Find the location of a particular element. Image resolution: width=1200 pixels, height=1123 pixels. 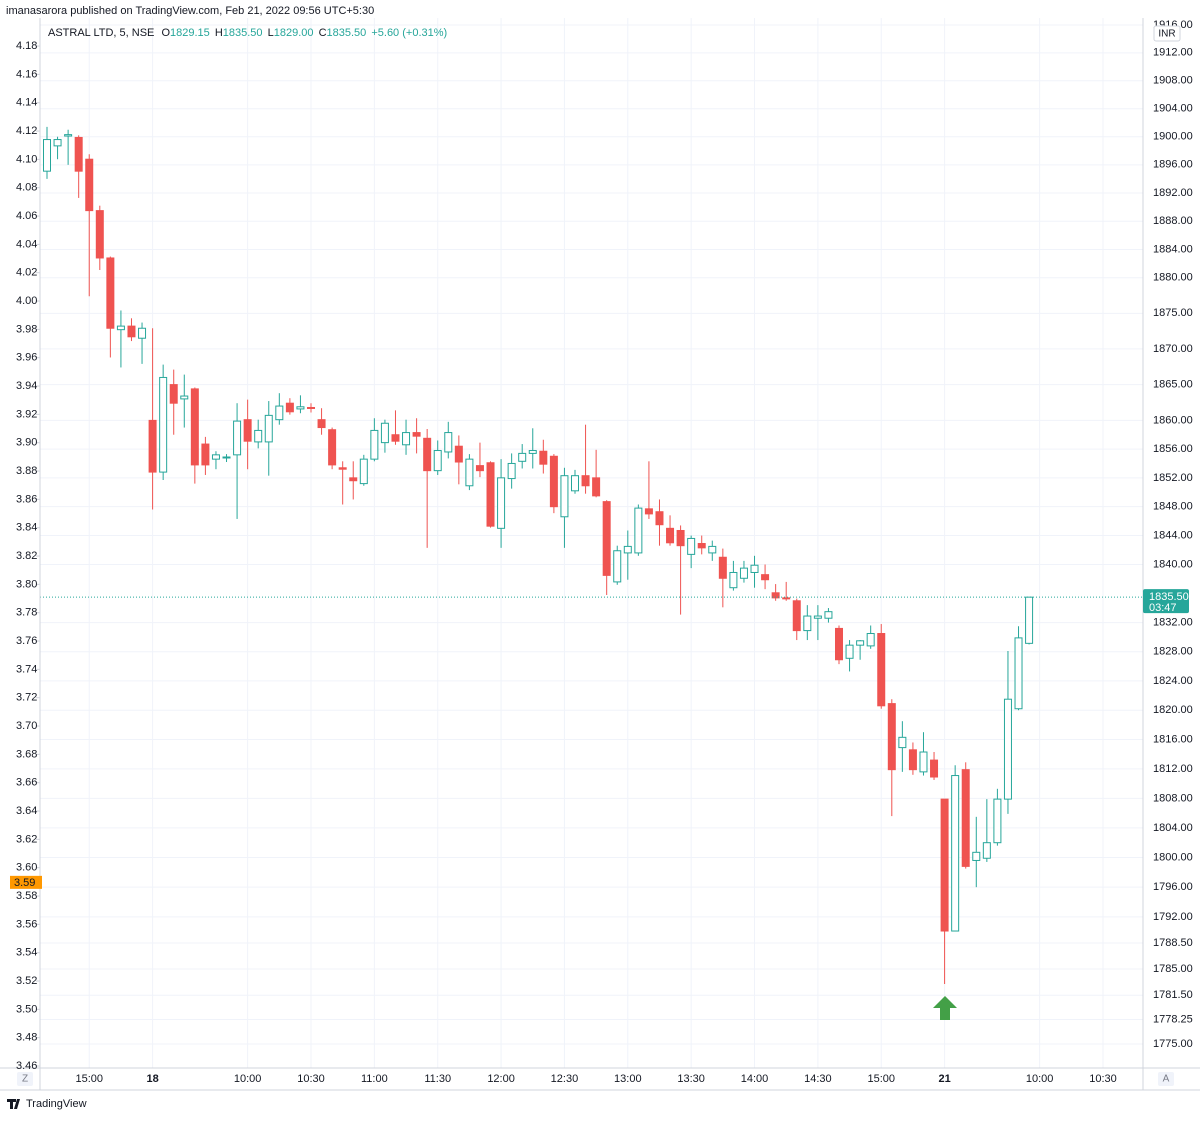

a-button-label: A is located at coordinates (1166, 1079).